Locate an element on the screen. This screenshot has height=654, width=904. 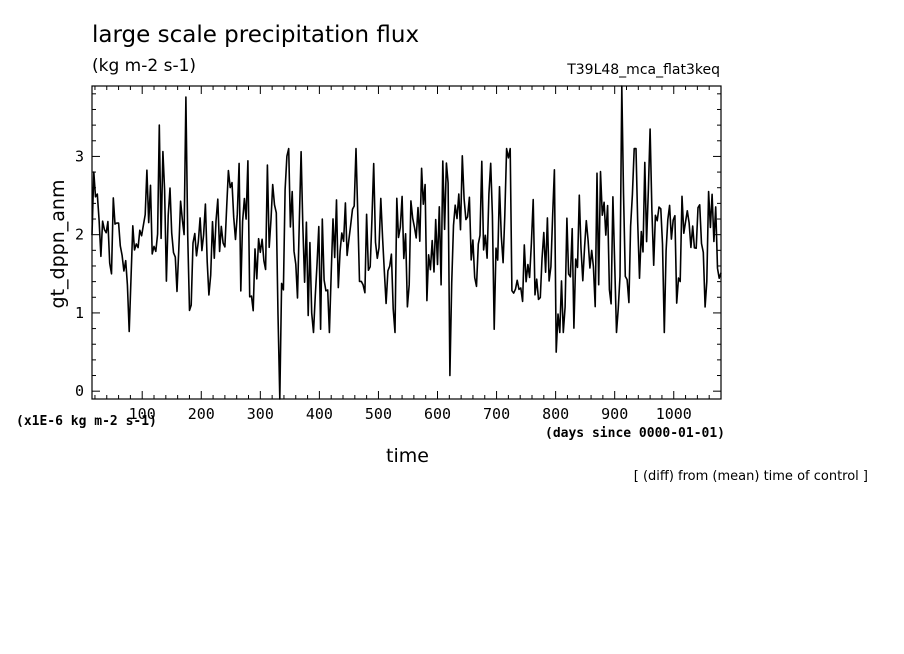
footnote: [ (diff) from (mean) time of control ] is located at coordinates (750, 476).